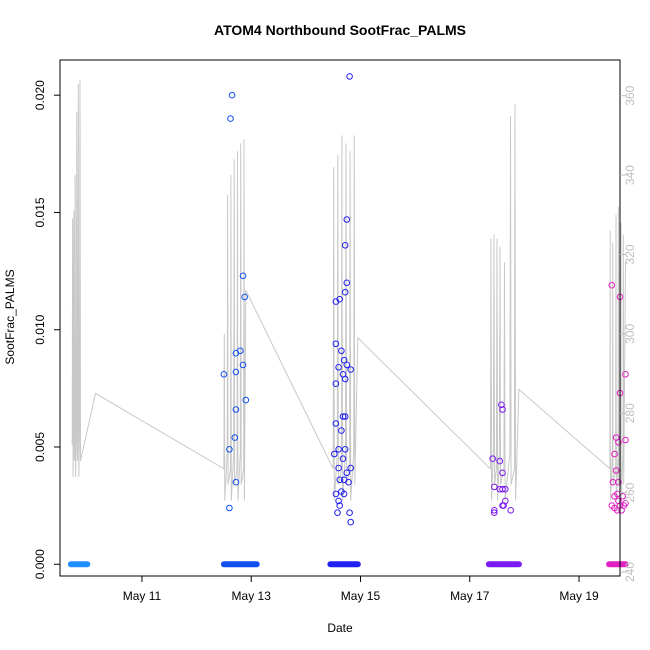 This screenshot has height=650, width=650. Describe the element at coordinates (579, 596) in the screenshot. I see `x-tick-label: May 19` at that location.